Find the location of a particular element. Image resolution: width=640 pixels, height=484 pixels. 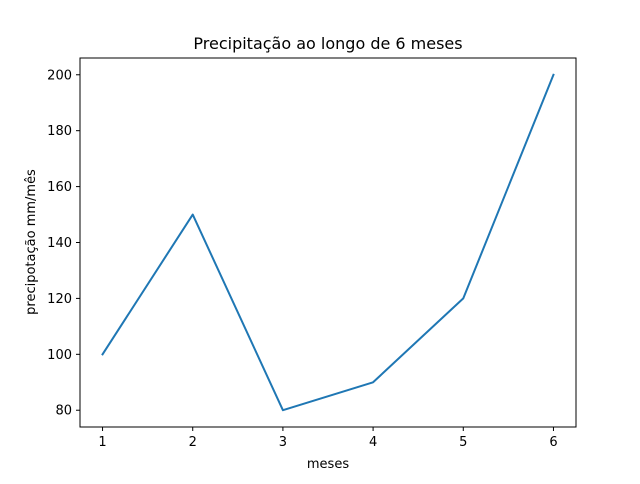

y-tick-label: 200 is located at coordinates (59, 75).